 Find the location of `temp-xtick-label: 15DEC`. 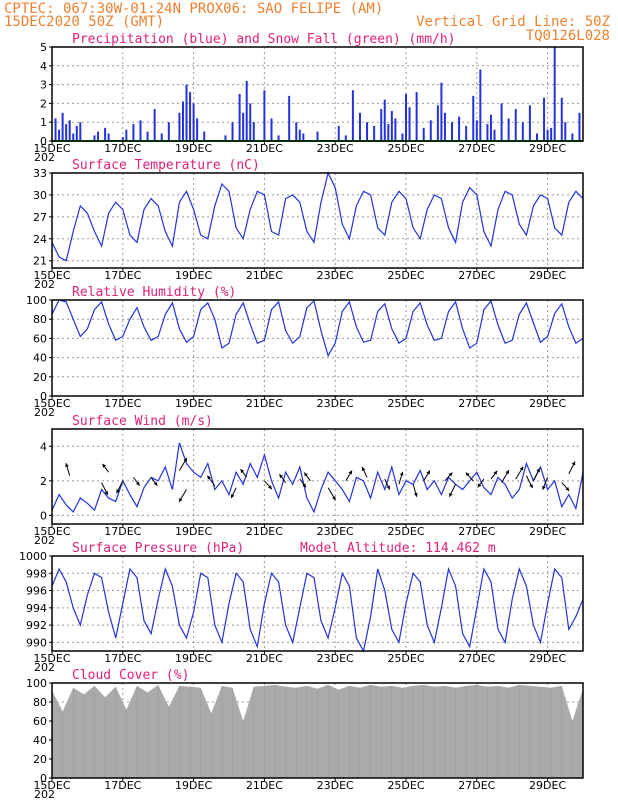

temp-xtick-label: 15DEC is located at coordinates (51, 275).